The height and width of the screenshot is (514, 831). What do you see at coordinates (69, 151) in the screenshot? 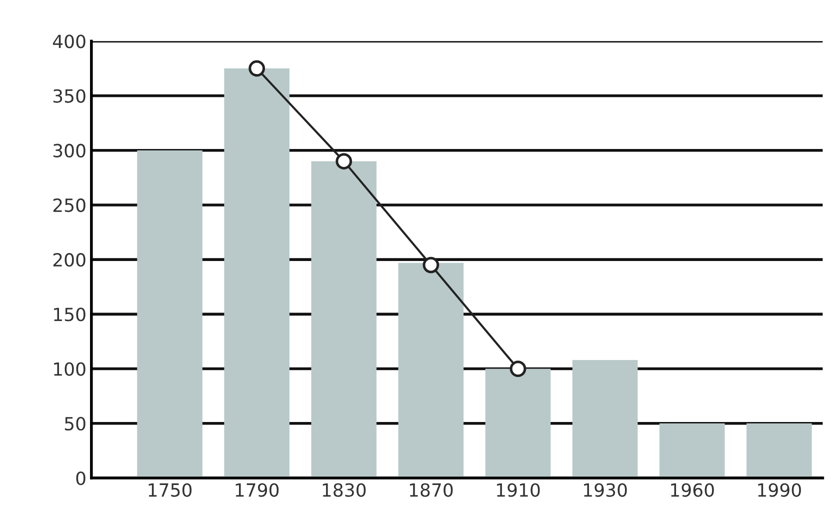
I see `y-tick-label: 300` at bounding box center [69, 151].